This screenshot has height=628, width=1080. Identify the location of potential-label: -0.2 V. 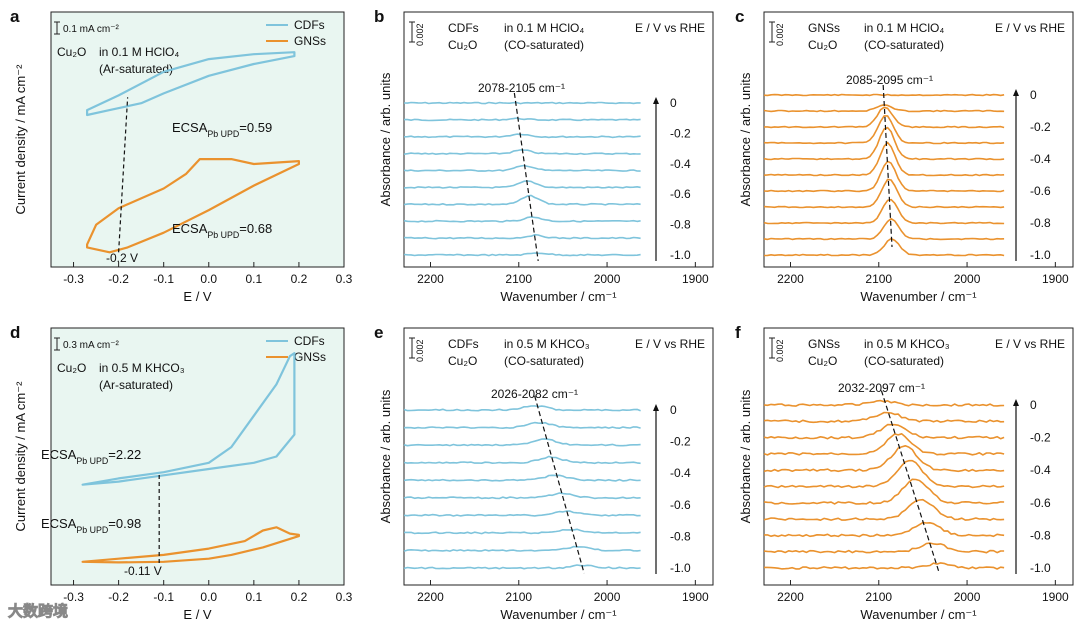
(122, 258).